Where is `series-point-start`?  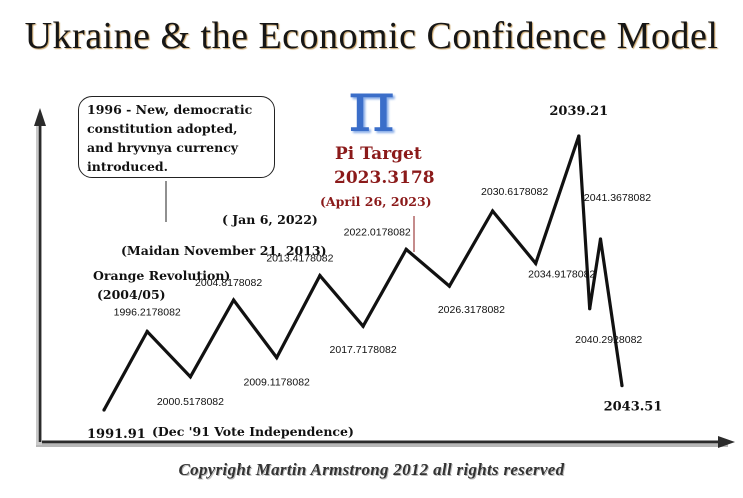 series-point-start is located at coordinates (104, 410).